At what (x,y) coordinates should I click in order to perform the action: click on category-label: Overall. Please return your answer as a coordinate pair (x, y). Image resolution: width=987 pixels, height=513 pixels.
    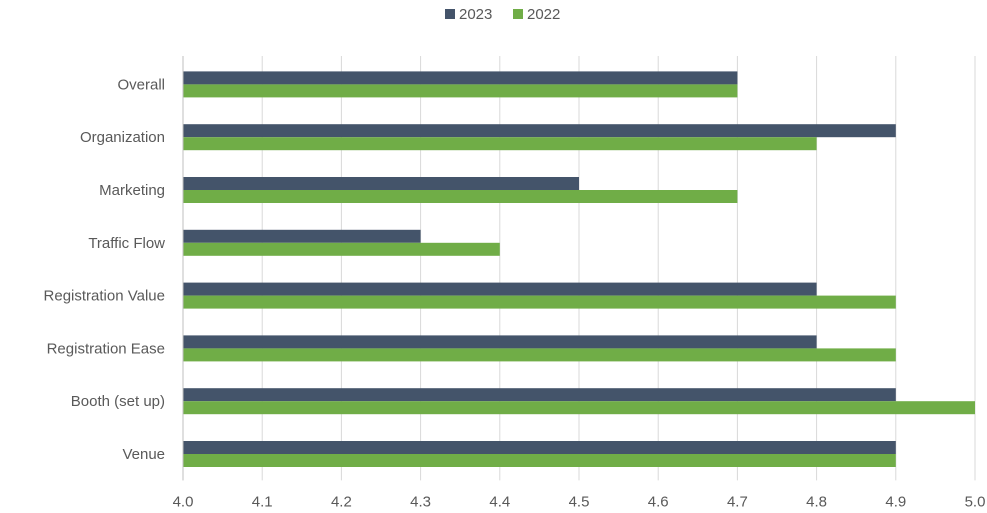
    Looking at the image, I should click on (141, 84).